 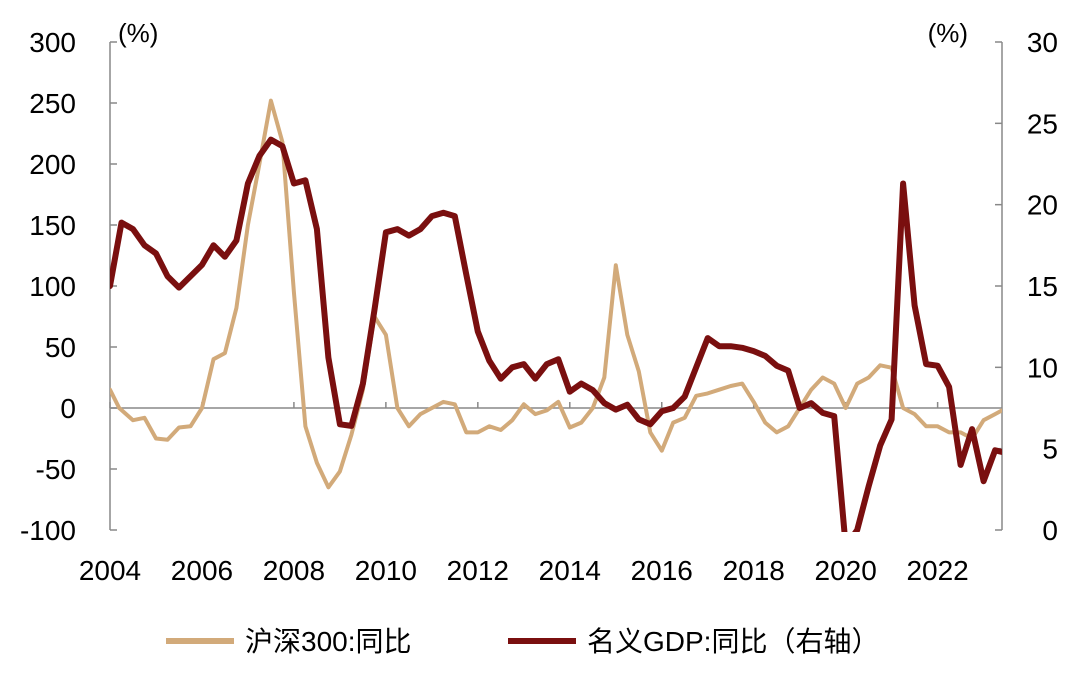 What do you see at coordinates (294, 570) in the screenshot?
I see `x-tick-label: 2008` at bounding box center [294, 570].